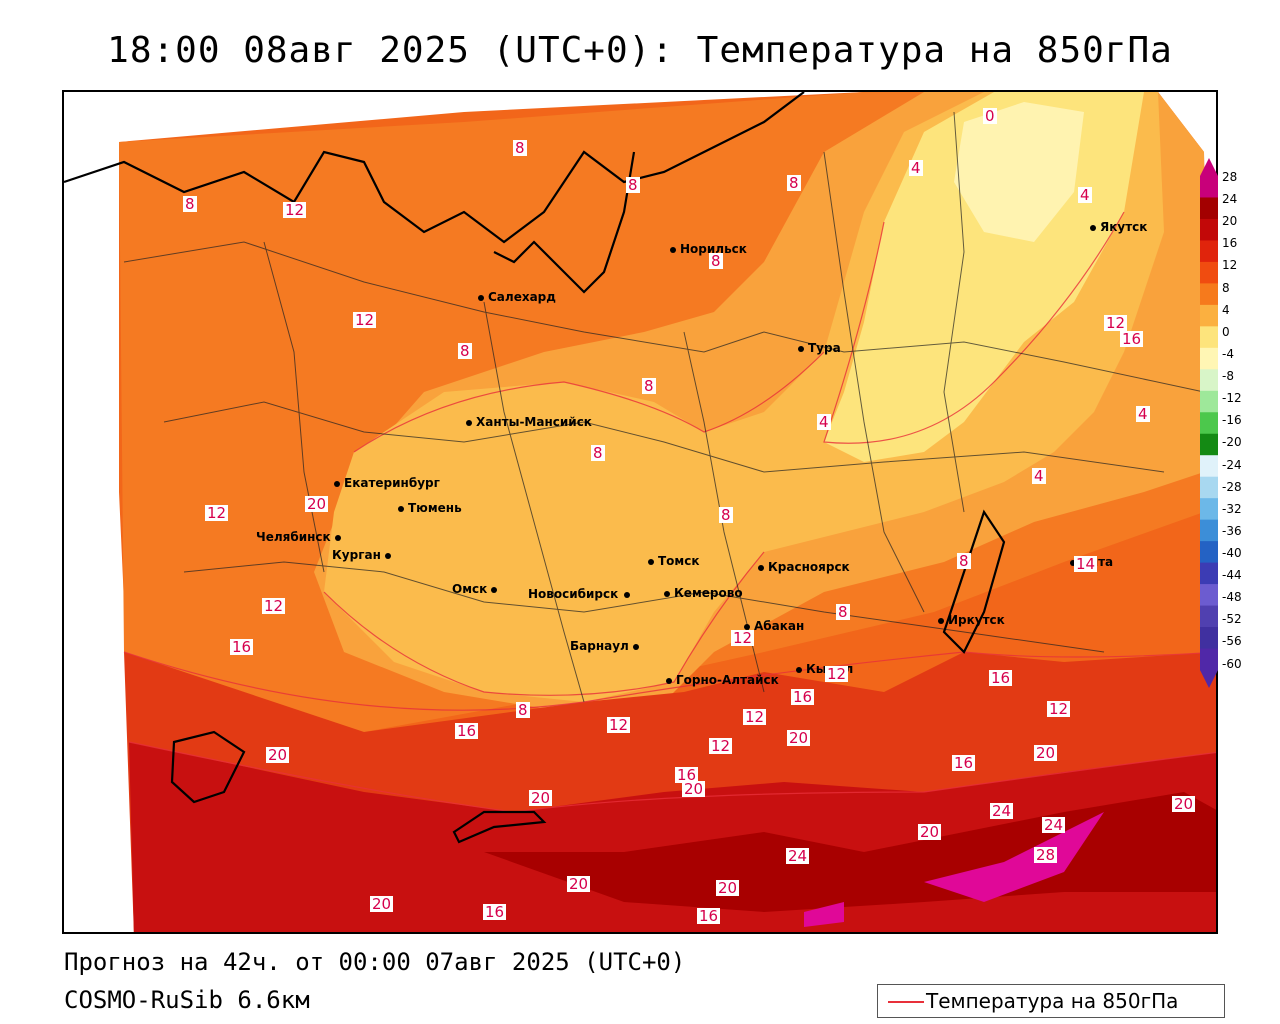  I want to click on colorbar-tick-label: 24, so click(1230, 199).